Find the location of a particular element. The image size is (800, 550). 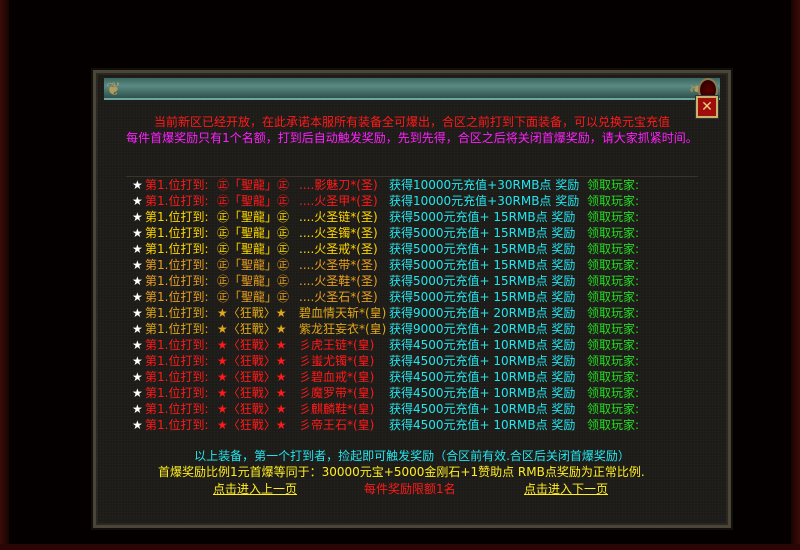

close-x-icon: ✕ is located at coordinates (707, 107).